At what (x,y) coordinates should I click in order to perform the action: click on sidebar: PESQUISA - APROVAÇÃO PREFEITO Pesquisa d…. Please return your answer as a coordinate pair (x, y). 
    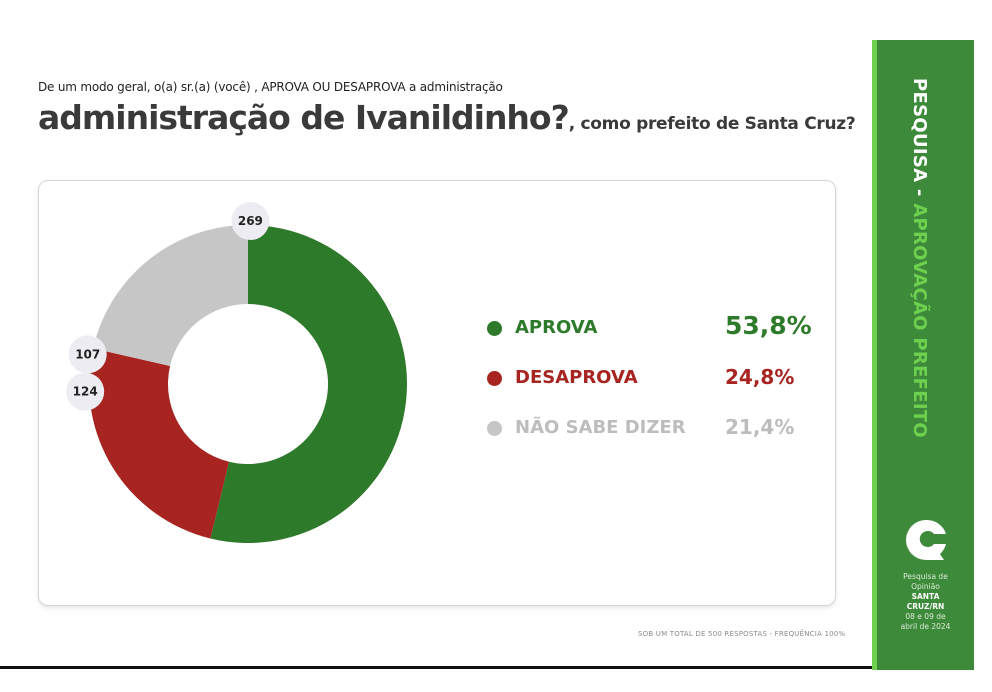
    Looking at the image, I should click on (923, 355).